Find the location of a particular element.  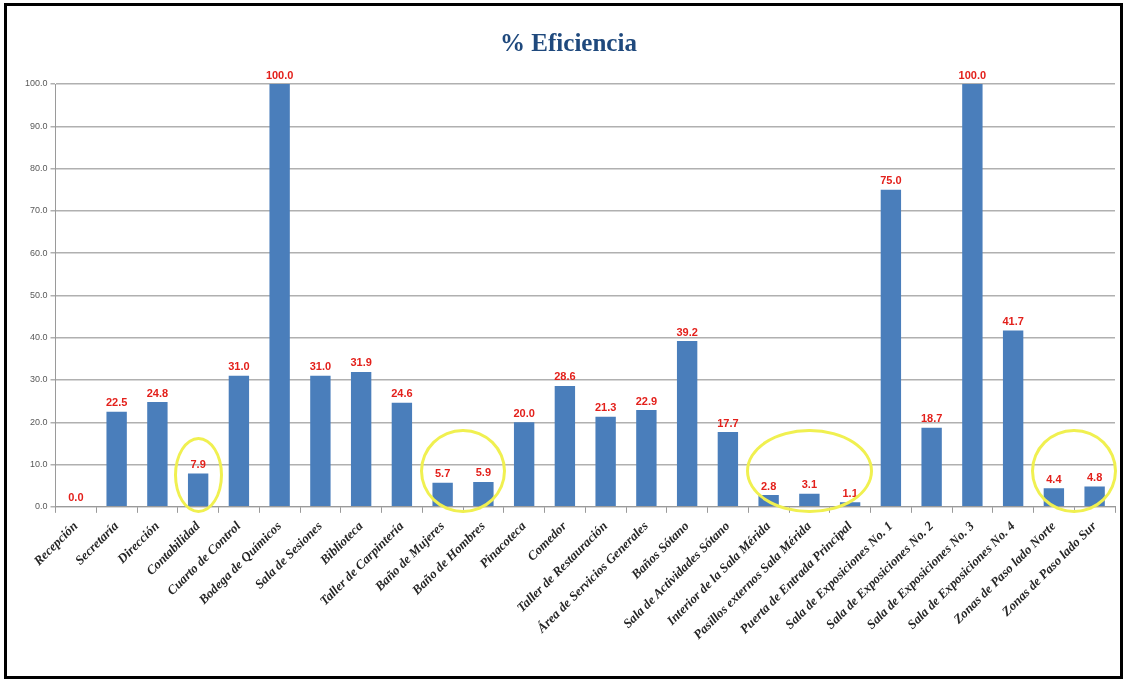

data-label: 4.4 is located at coordinates (1054, 478).